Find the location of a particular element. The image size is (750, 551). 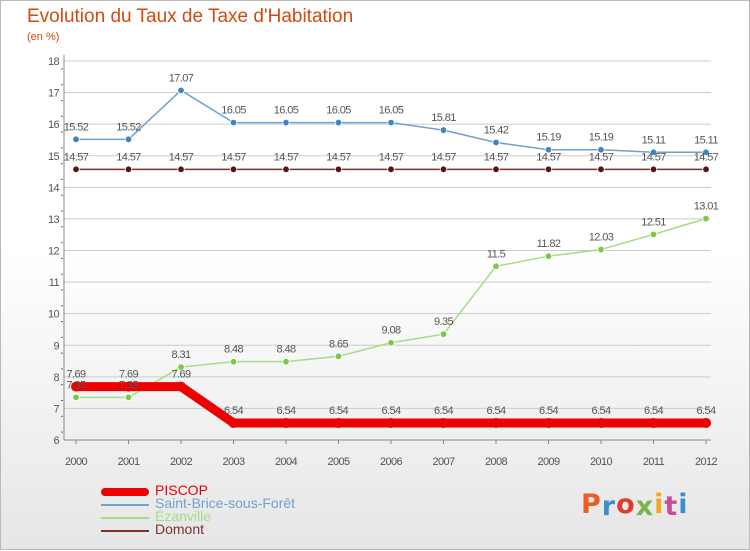

data-label: 17.07 is located at coordinates (181, 78).